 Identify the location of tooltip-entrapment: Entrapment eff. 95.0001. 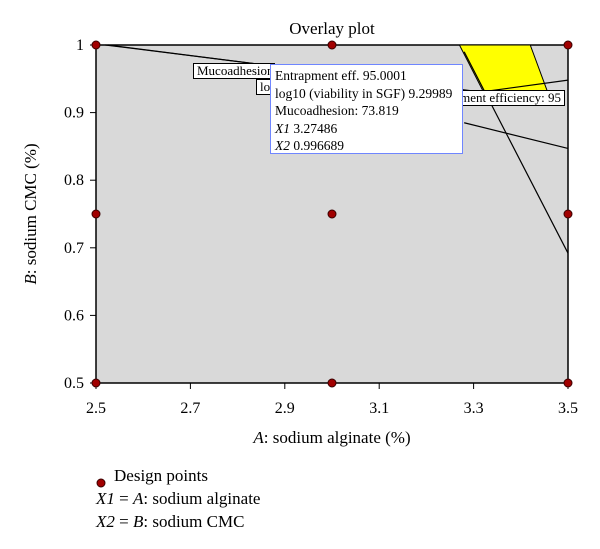
(341, 75).